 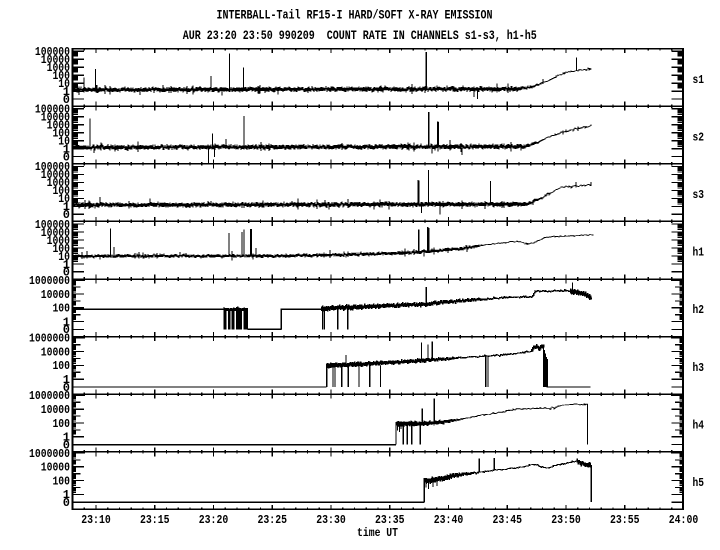 What do you see at coordinates (699, 483) in the screenshot?
I see `svg-text: h5` at bounding box center [699, 483].